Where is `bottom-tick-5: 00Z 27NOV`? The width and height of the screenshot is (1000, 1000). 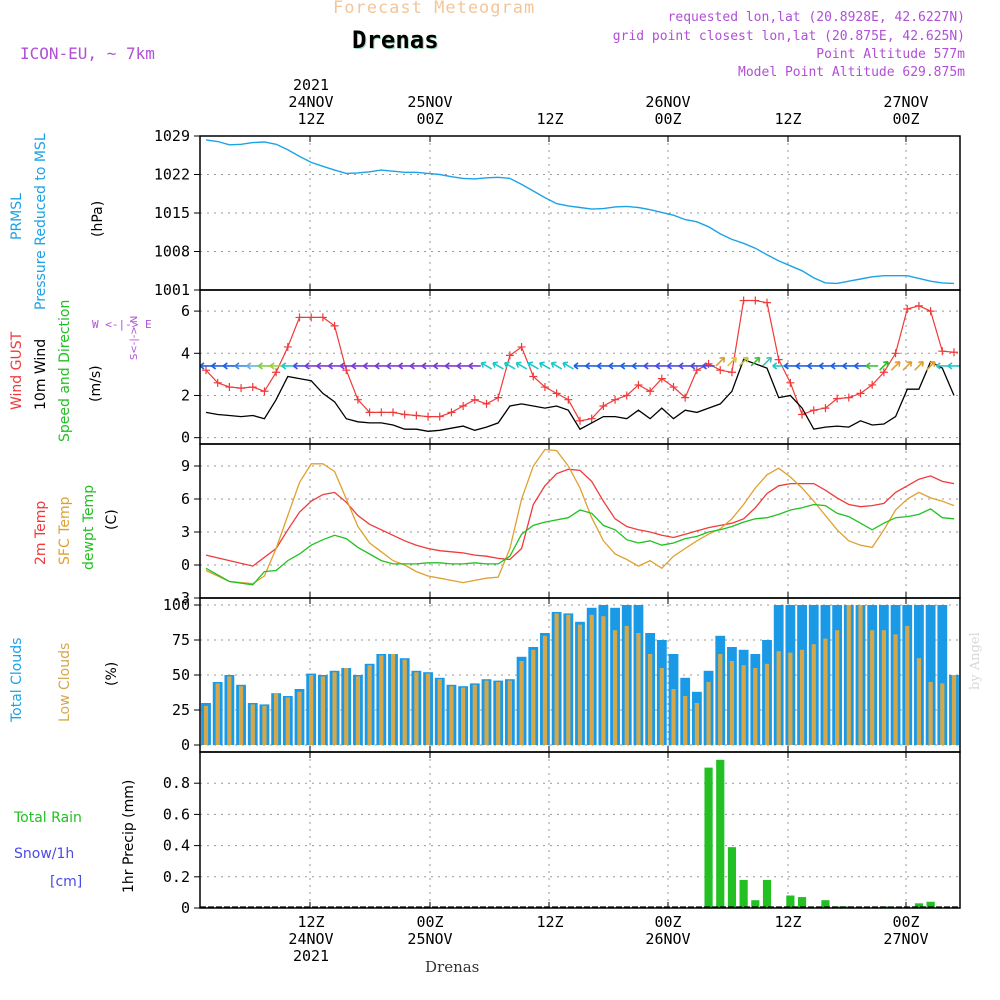
bottom-tick-5: 00Z 27NOV is located at coordinates (906, 931).